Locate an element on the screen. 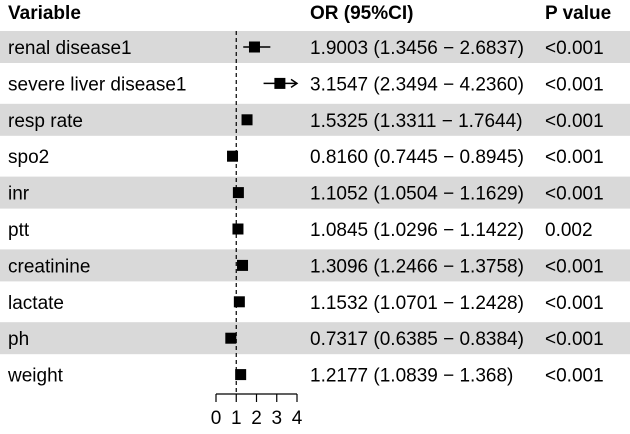 This screenshot has height=434, width=630. row-or-ci-label: 1.1052 (1.0504 − 1.1629) is located at coordinates (417, 194).